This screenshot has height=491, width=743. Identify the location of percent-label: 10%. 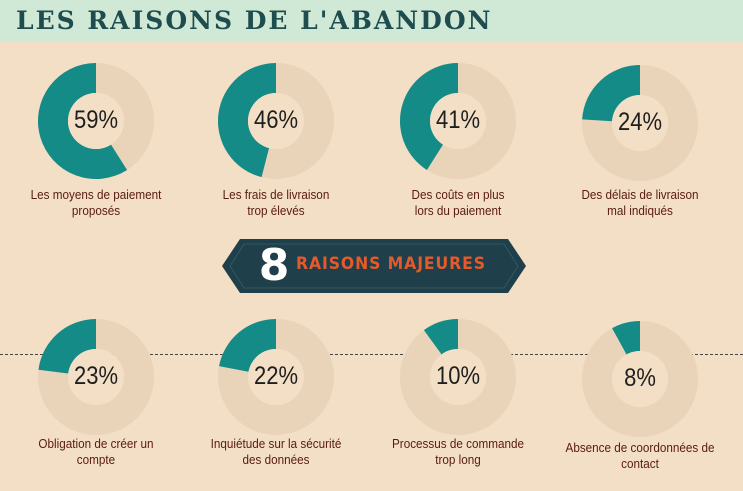
(458, 376).